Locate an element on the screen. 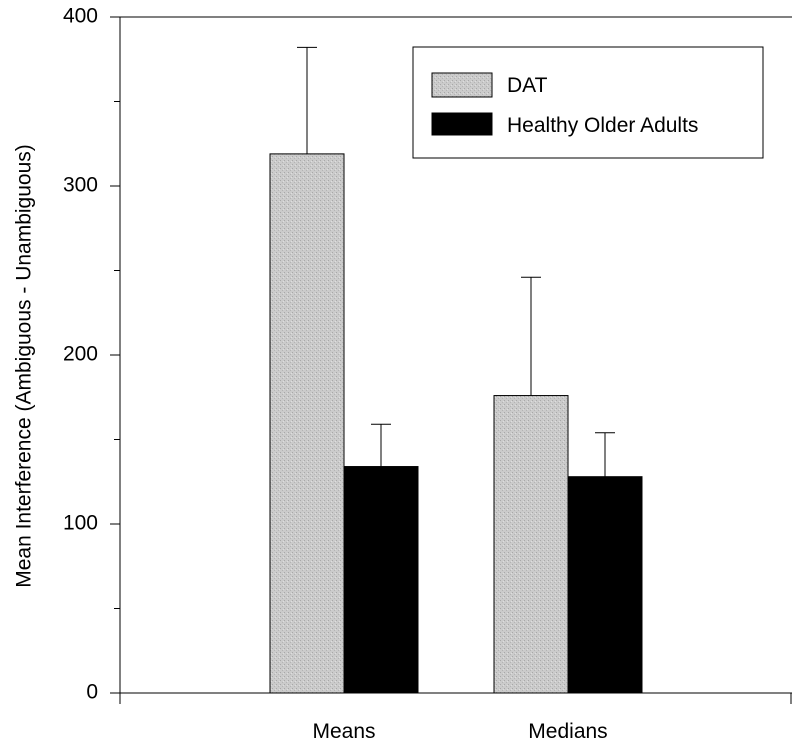  y-tick-label: 400 is located at coordinates (80, 16).